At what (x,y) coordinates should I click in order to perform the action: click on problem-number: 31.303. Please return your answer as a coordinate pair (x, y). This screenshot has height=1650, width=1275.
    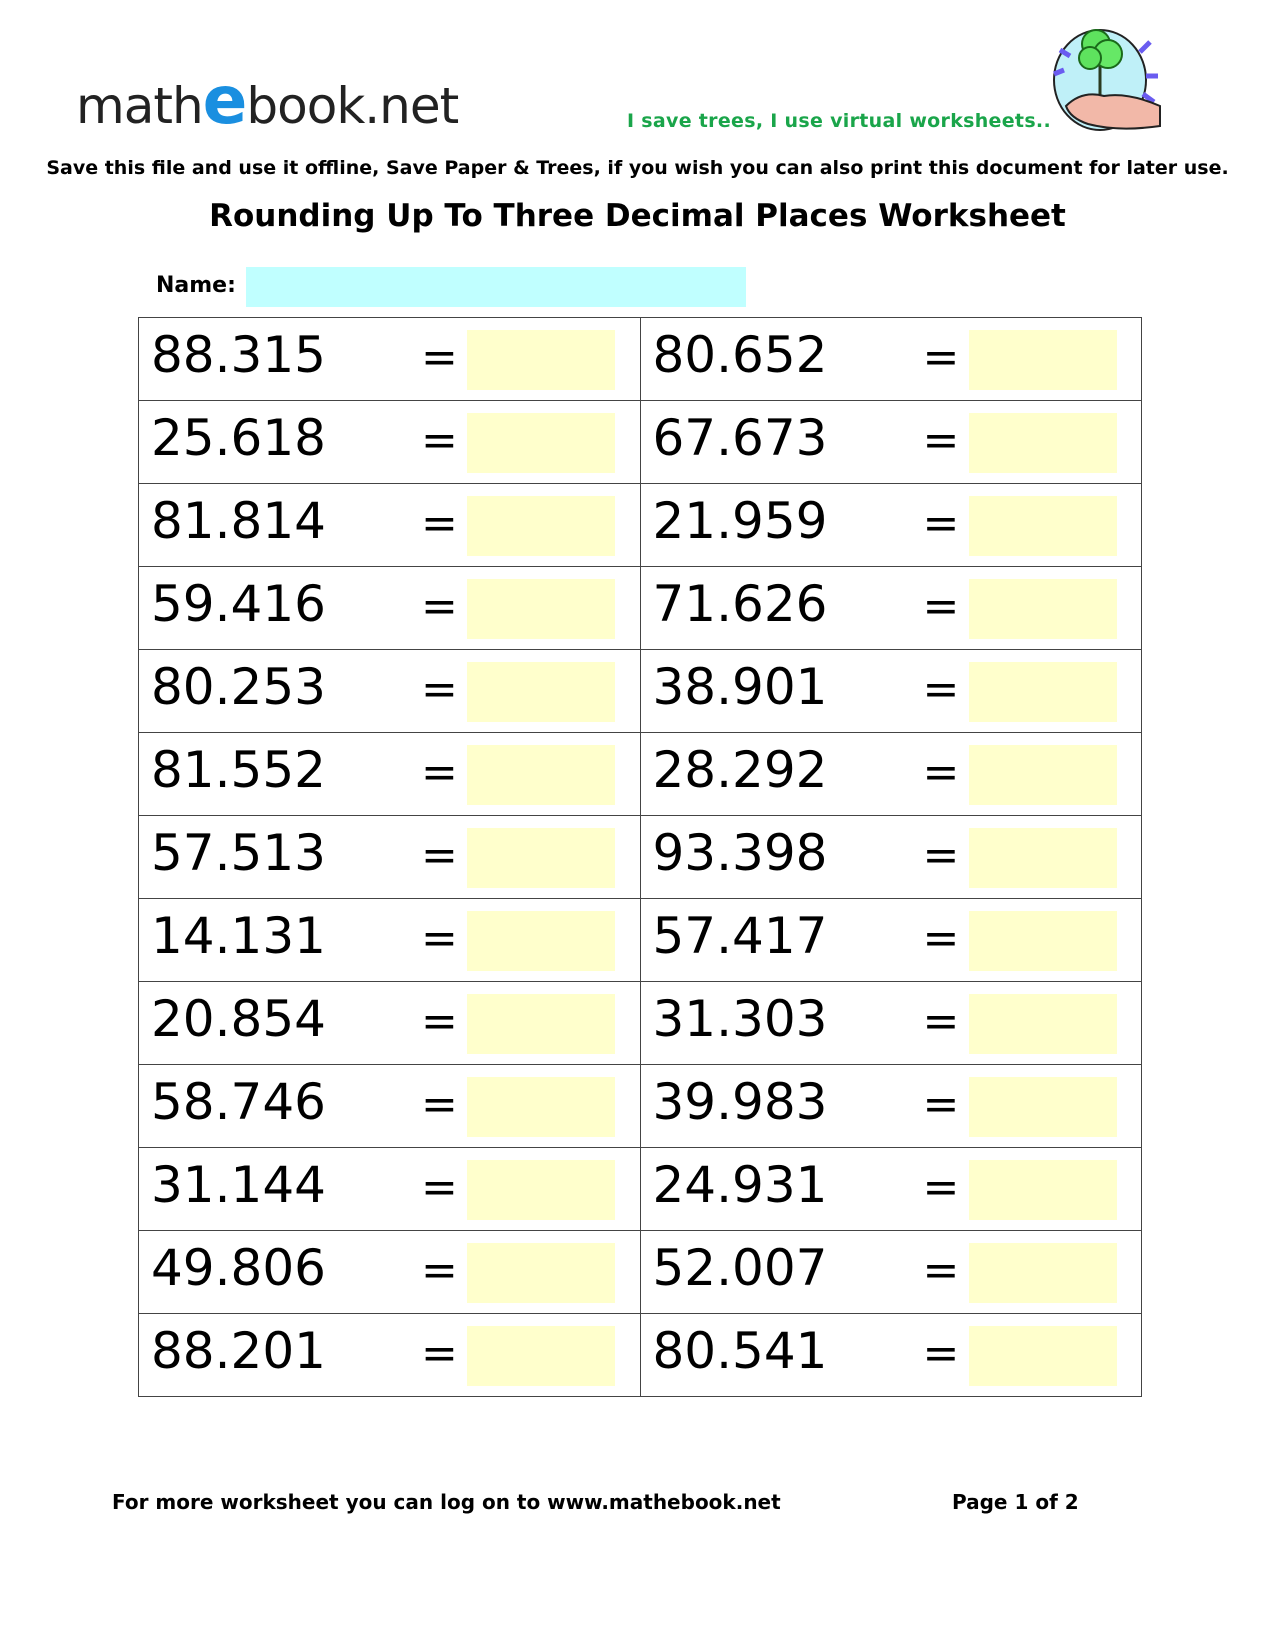
    Looking at the image, I should click on (740, 1019).